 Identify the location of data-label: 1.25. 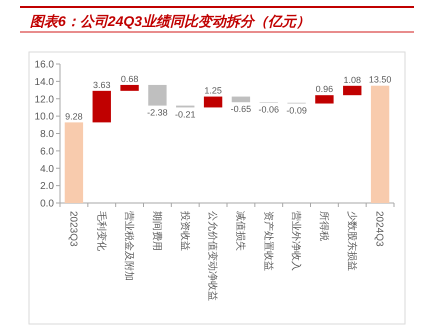
(213, 91).